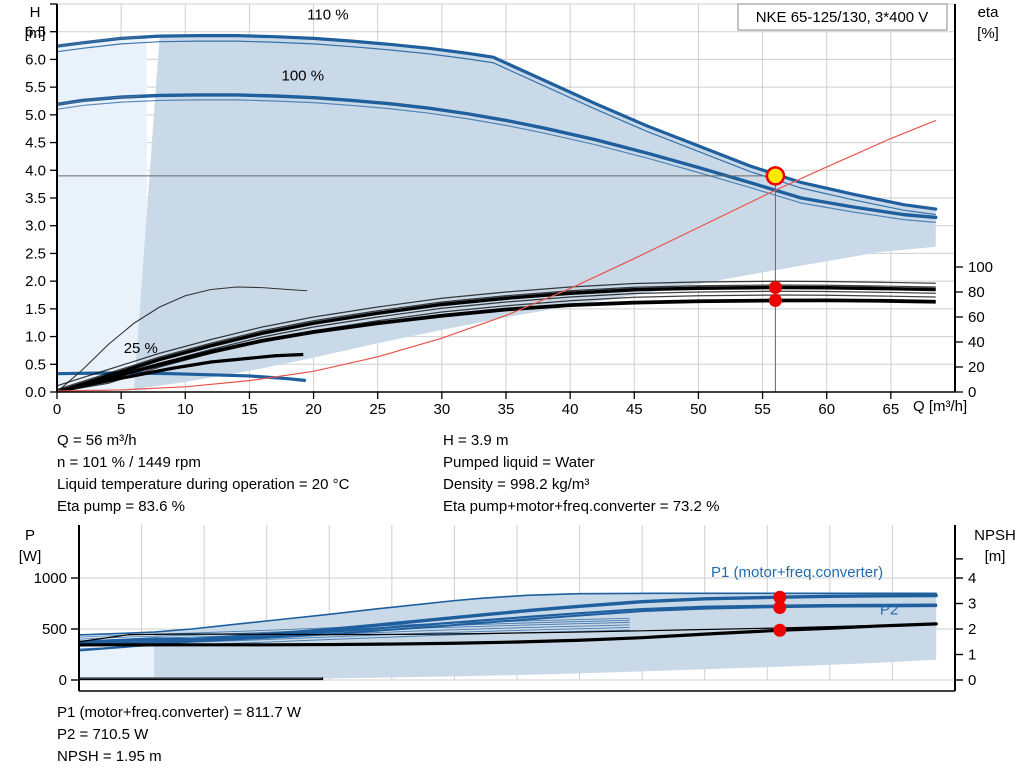 This screenshot has width=1024, height=781. What do you see at coordinates (995, 535) in the screenshot?
I see `bottom-right-axis-name: NPSH` at bounding box center [995, 535].